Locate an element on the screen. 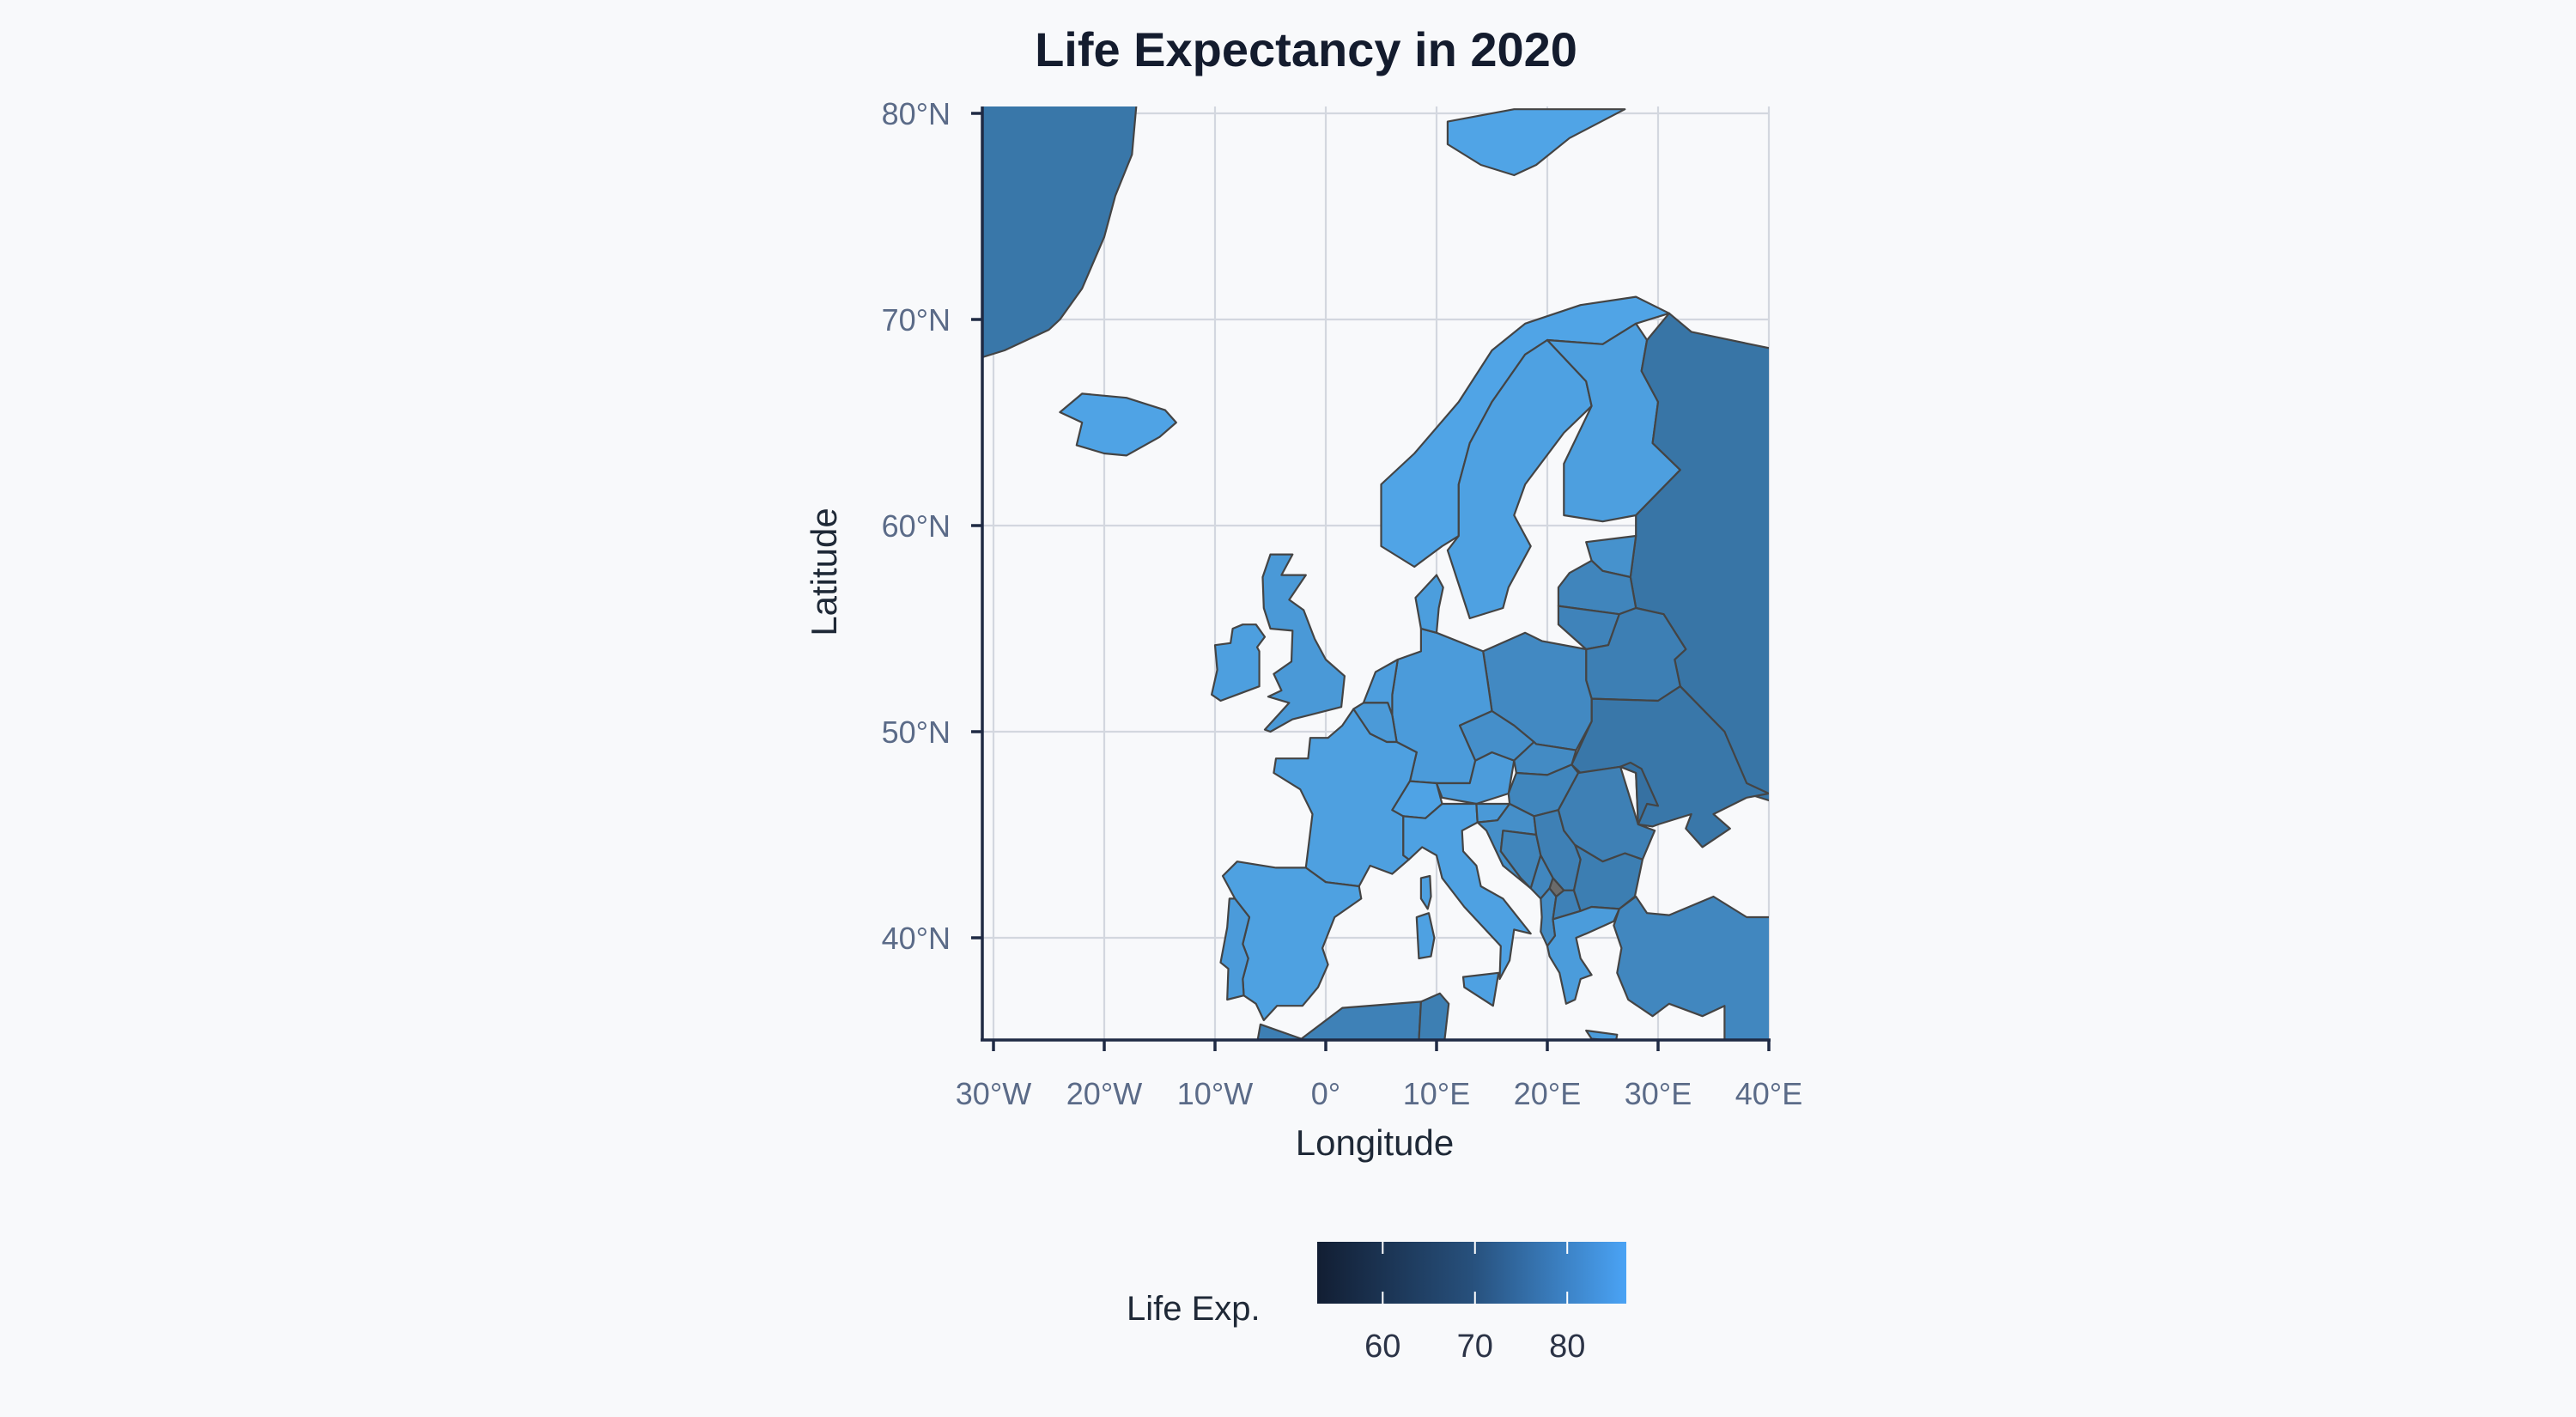 The width and height of the screenshot is (2576, 1417). legend-ticks: 60 70 80 is located at coordinates (1474, 1303).